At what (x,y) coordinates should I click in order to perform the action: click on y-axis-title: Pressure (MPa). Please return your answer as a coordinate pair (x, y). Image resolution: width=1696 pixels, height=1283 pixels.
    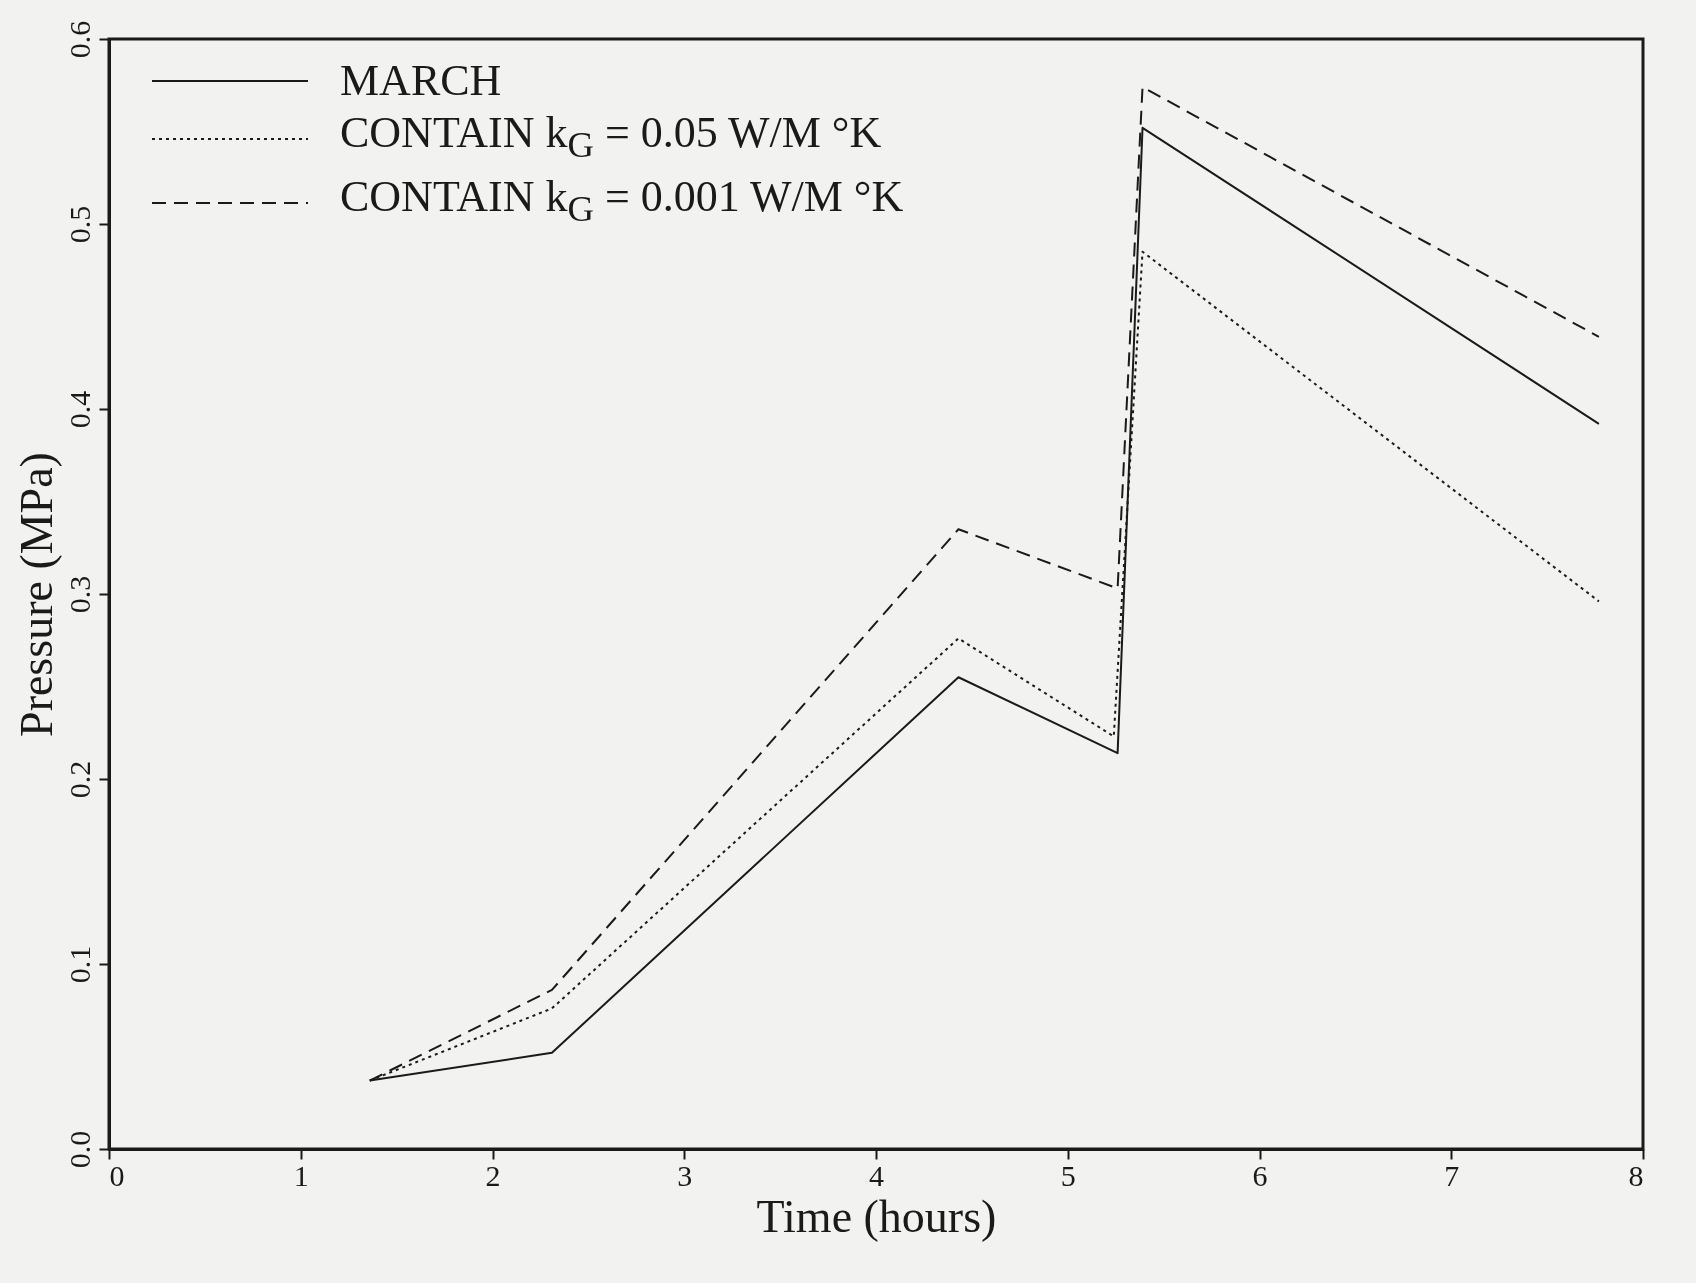
    Looking at the image, I should click on (36, 594).